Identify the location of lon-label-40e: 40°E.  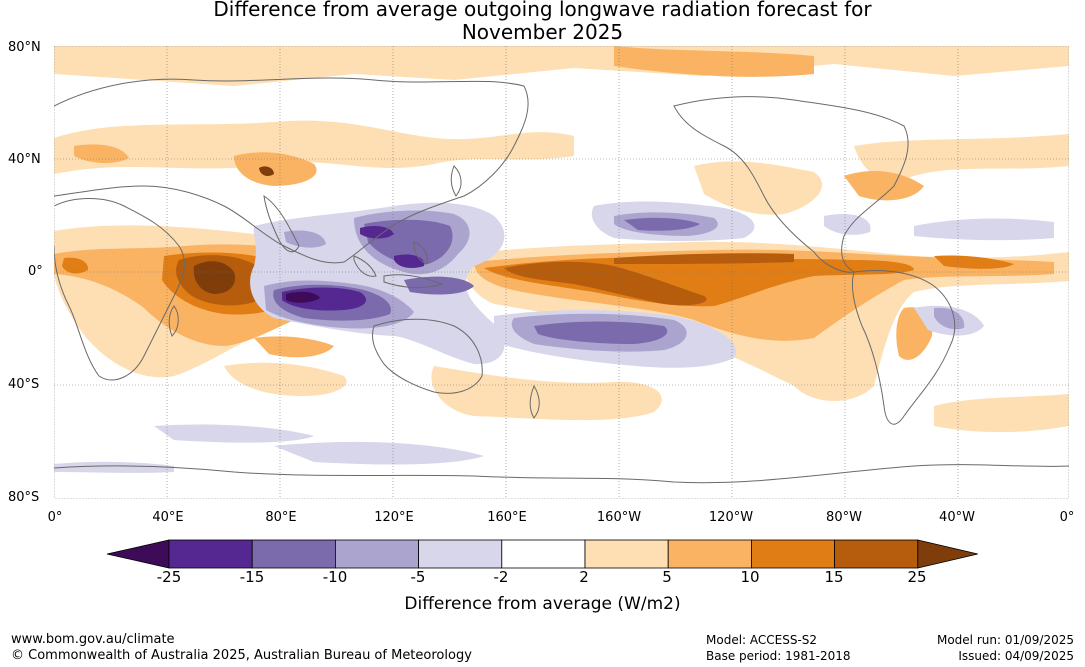
(168, 517).